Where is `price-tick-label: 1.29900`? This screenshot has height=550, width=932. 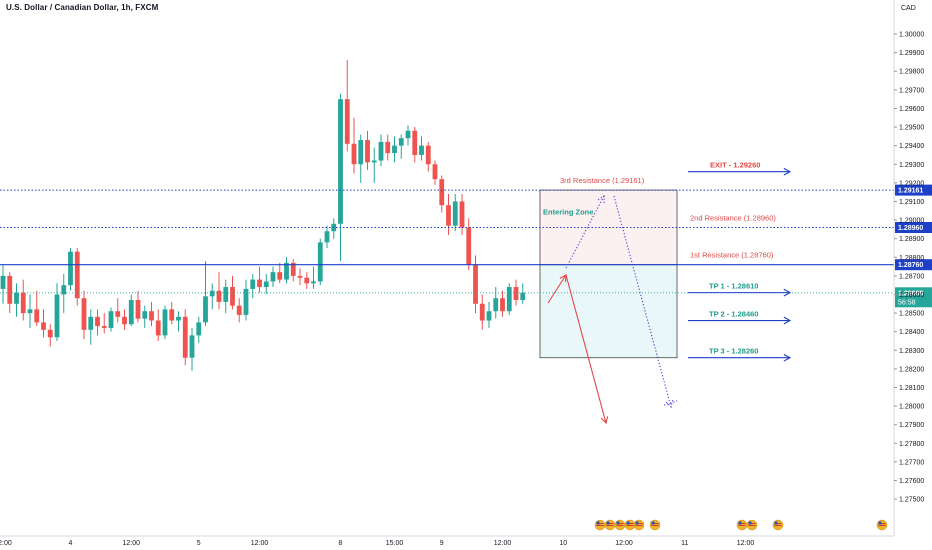
price-tick-label: 1.29900 is located at coordinates (911, 53).